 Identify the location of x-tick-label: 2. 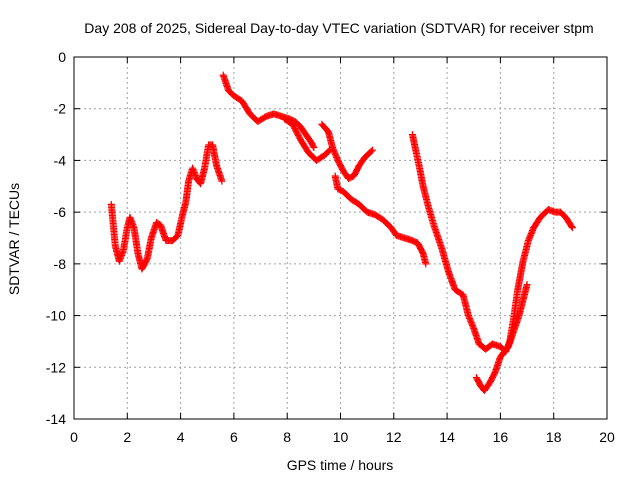
(127, 437).